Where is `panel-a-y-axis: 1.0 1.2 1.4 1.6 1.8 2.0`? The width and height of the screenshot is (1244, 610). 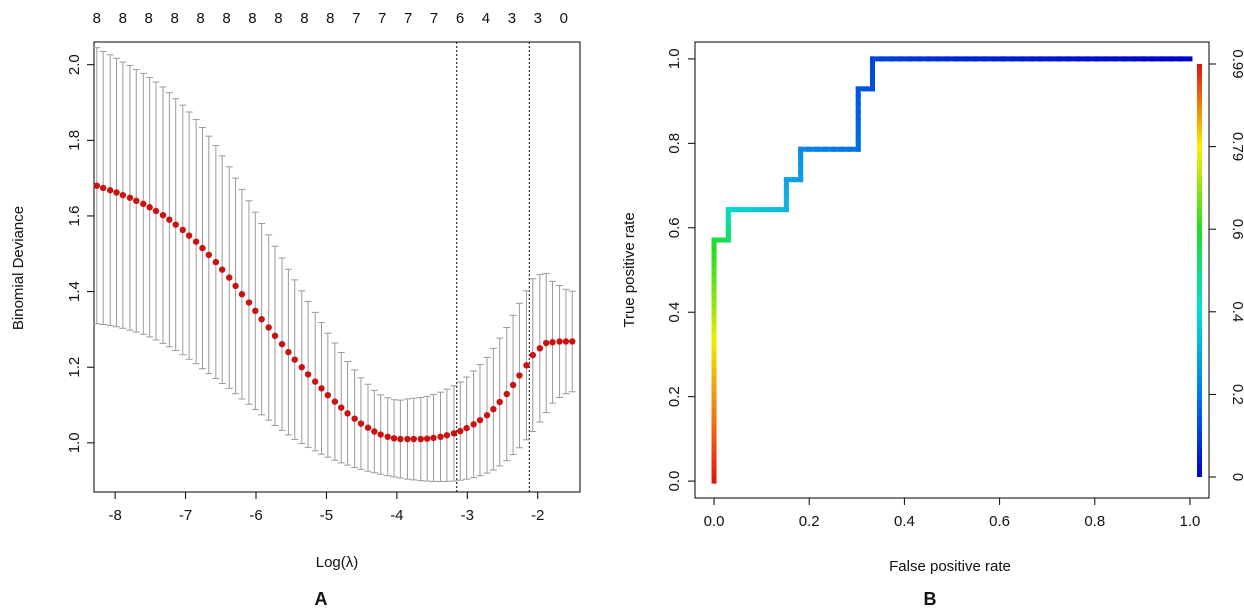 panel-a-y-axis: 1.0 1.2 1.4 1.6 1.8 2.0 is located at coordinates (80, 253).